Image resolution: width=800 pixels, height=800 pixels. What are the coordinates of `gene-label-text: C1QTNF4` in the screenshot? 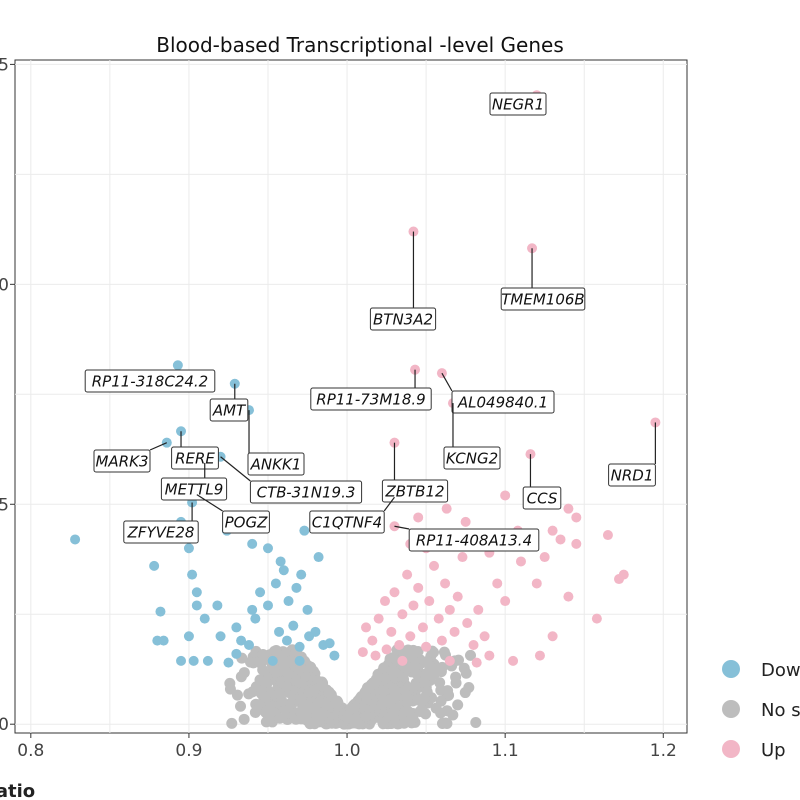 It's located at (347, 523).